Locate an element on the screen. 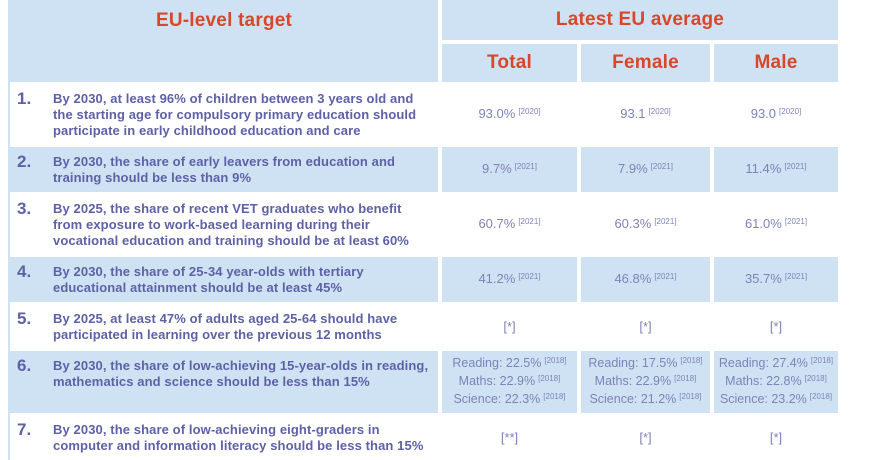  value-line: Reading: 17.5% [2018] is located at coordinates (645, 363).